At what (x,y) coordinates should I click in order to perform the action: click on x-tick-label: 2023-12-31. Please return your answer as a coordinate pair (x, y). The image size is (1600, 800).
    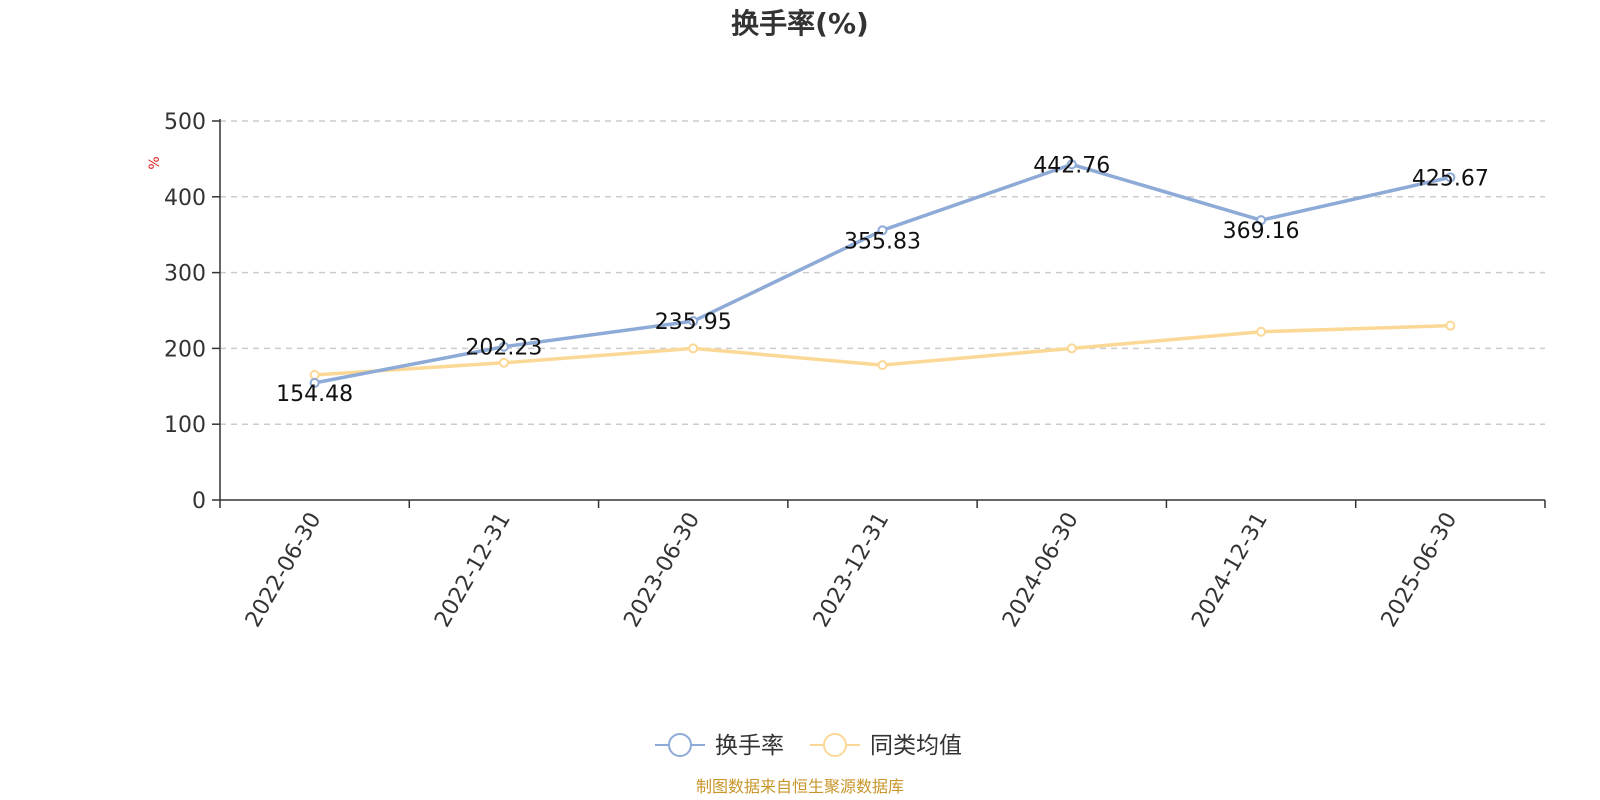
    Looking at the image, I should click on (852, 569).